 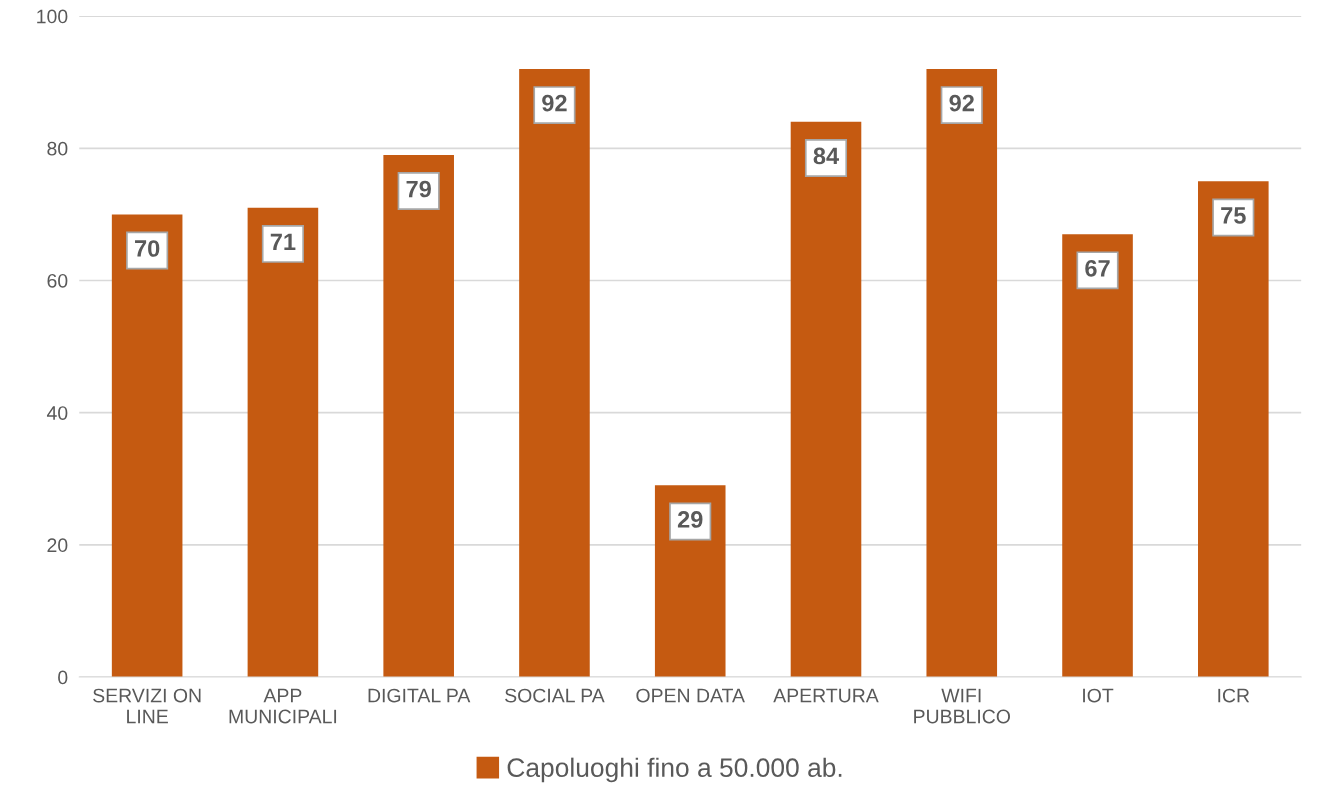 I want to click on x-tick-label: WIFI PUBBLICO, so click(x=962, y=706).